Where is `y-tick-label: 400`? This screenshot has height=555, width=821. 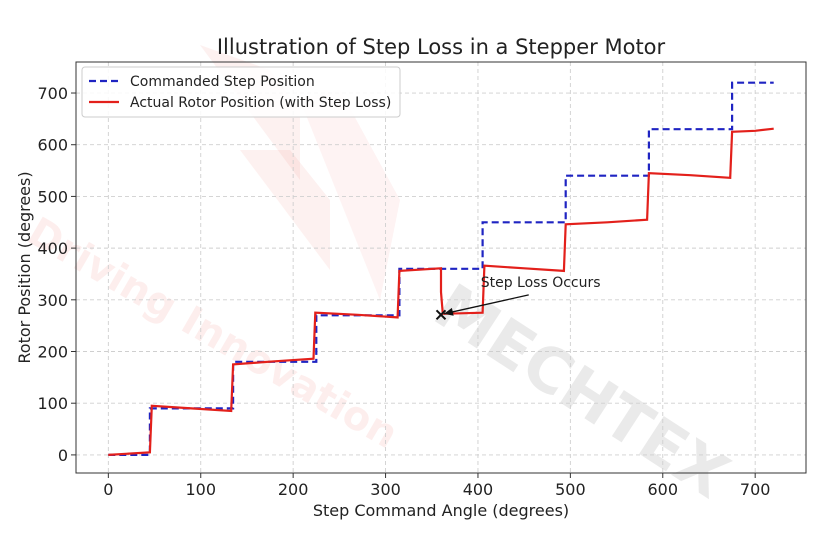
y-tick-label: 400 is located at coordinates (52, 248).